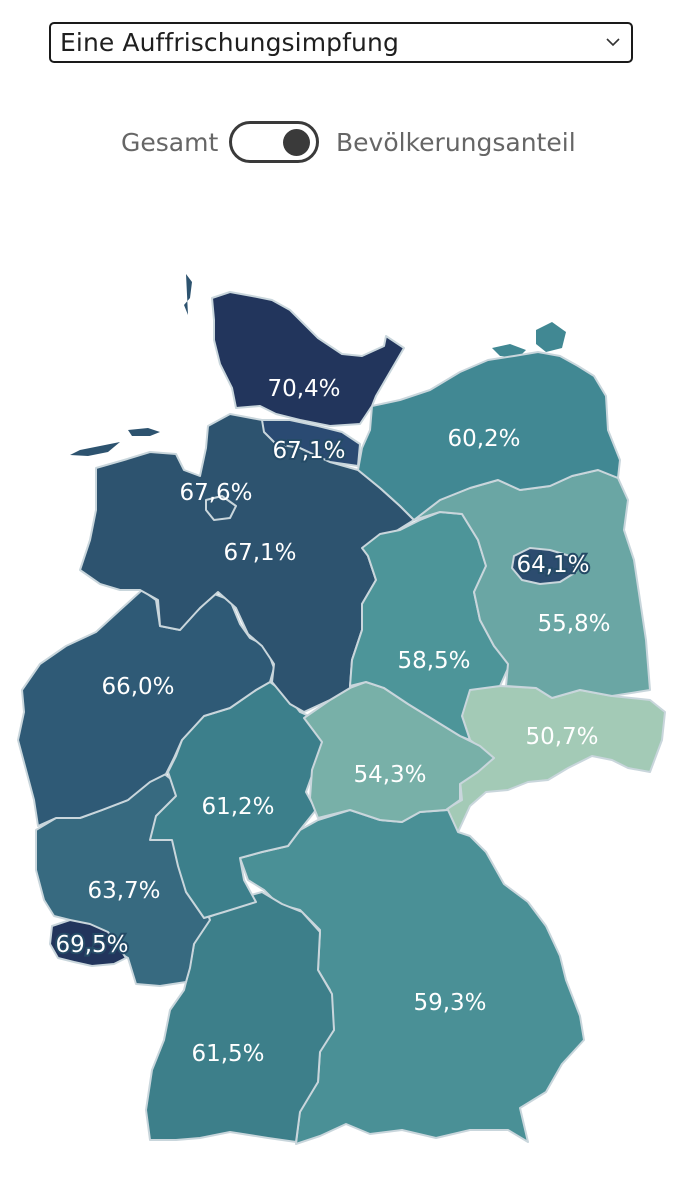 This screenshot has height=1199, width=690. Describe the element at coordinates (237, 807) in the screenshot. I see `label-hessen: 61,2%` at that location.